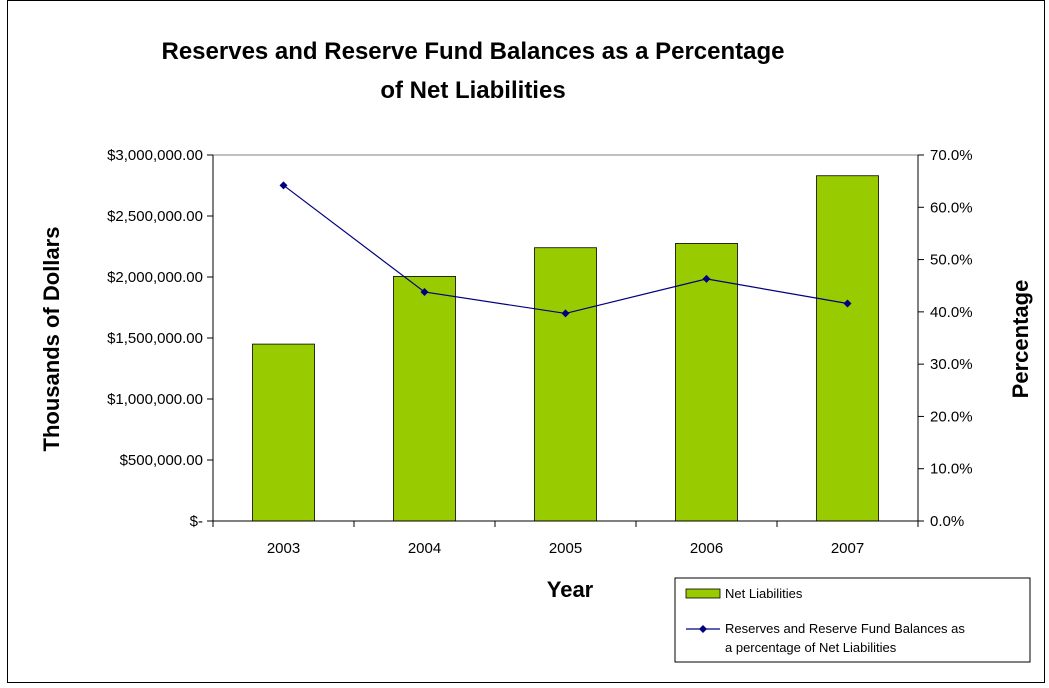  Describe the element at coordinates (196, 521) in the screenshot. I see `y-tick-label: $-` at that location.